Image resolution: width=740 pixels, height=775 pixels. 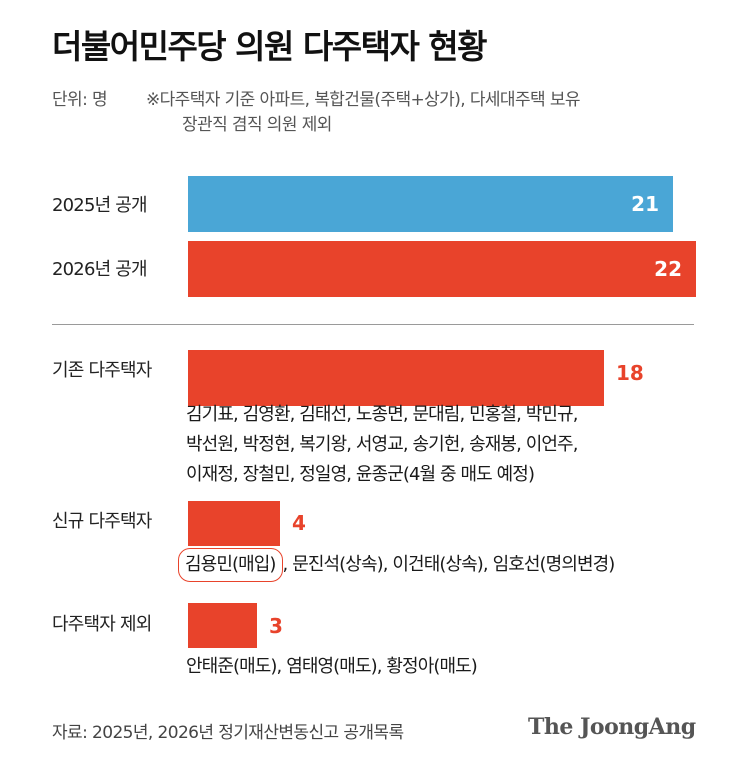 I want to click on value-label-excluded: 3, so click(x=276, y=626).